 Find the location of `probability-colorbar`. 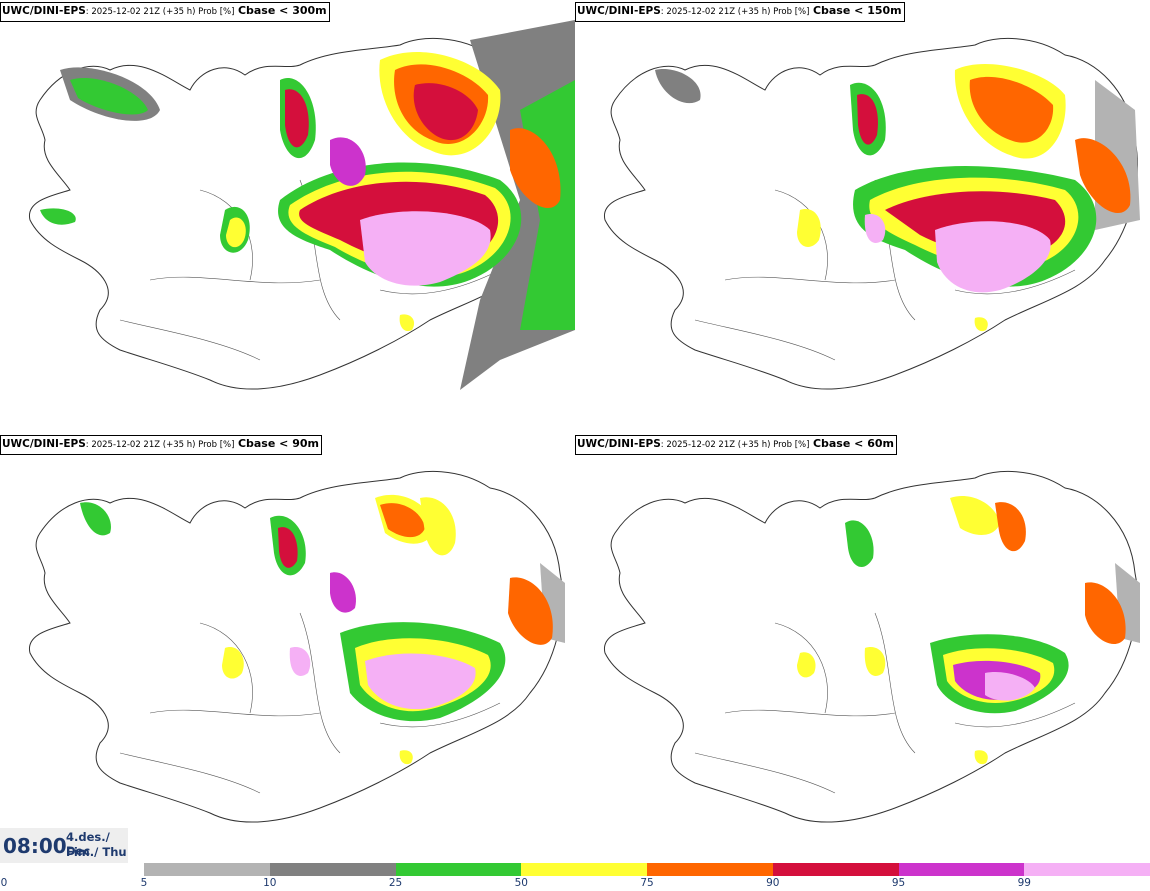

probability-colorbar is located at coordinates (647, 869).